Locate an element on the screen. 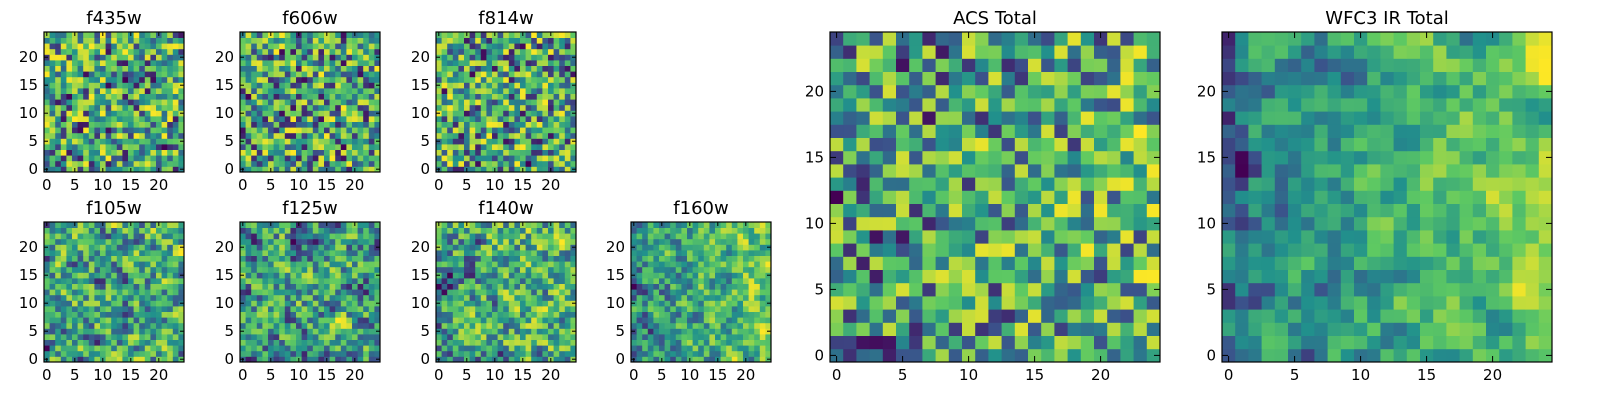 The width and height of the screenshot is (1600, 400). y-tick-label: 5 is located at coordinates (425, 331).